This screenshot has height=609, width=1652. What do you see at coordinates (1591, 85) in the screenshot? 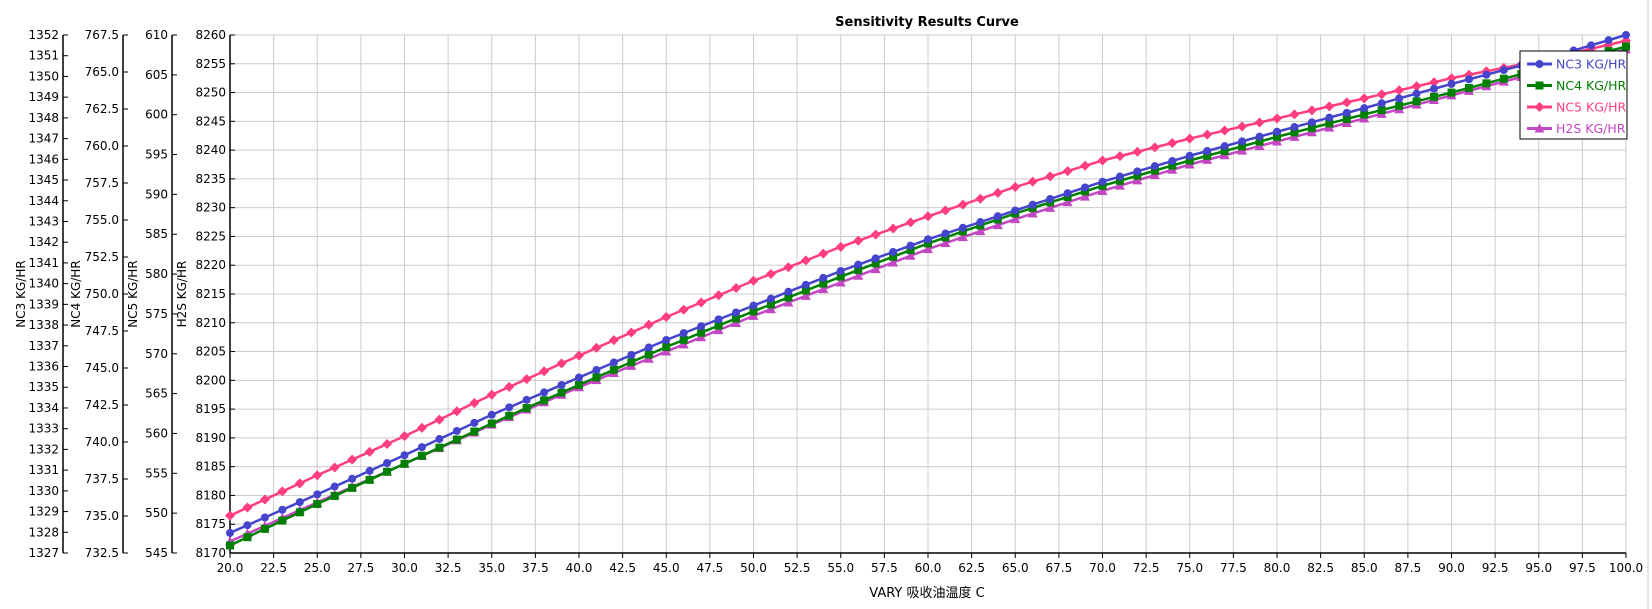
I see `legend-label: NC4 KG/HR` at bounding box center [1591, 85].